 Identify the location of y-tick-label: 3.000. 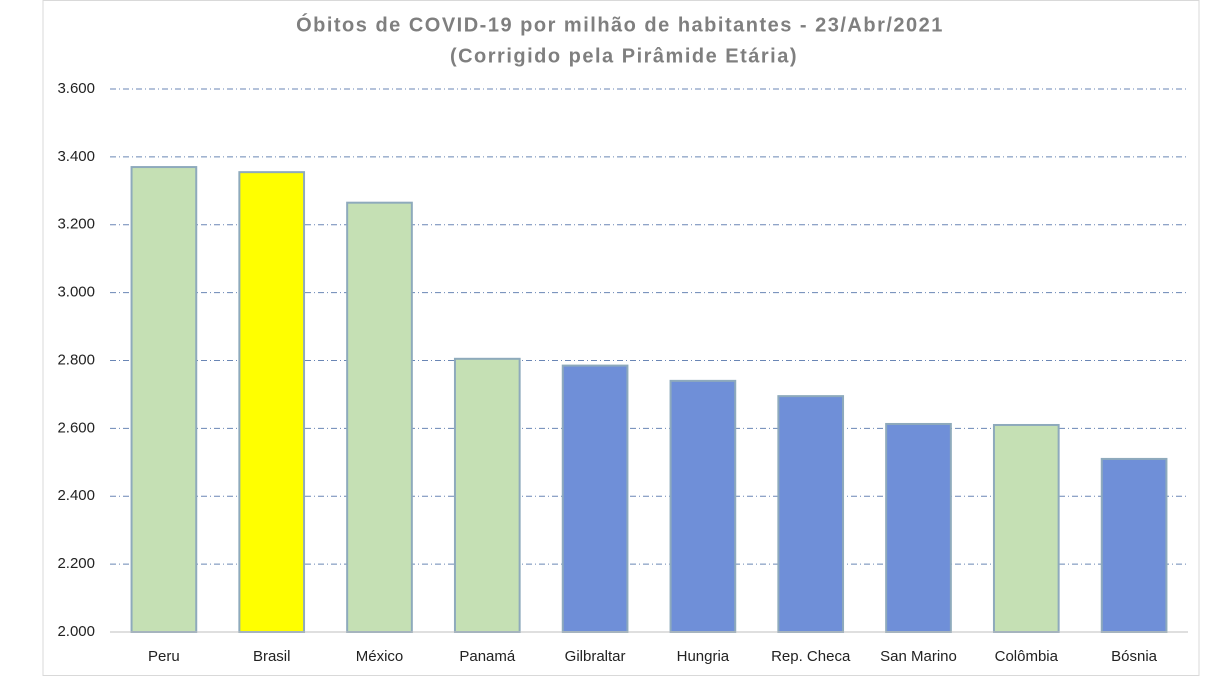
(76, 292).